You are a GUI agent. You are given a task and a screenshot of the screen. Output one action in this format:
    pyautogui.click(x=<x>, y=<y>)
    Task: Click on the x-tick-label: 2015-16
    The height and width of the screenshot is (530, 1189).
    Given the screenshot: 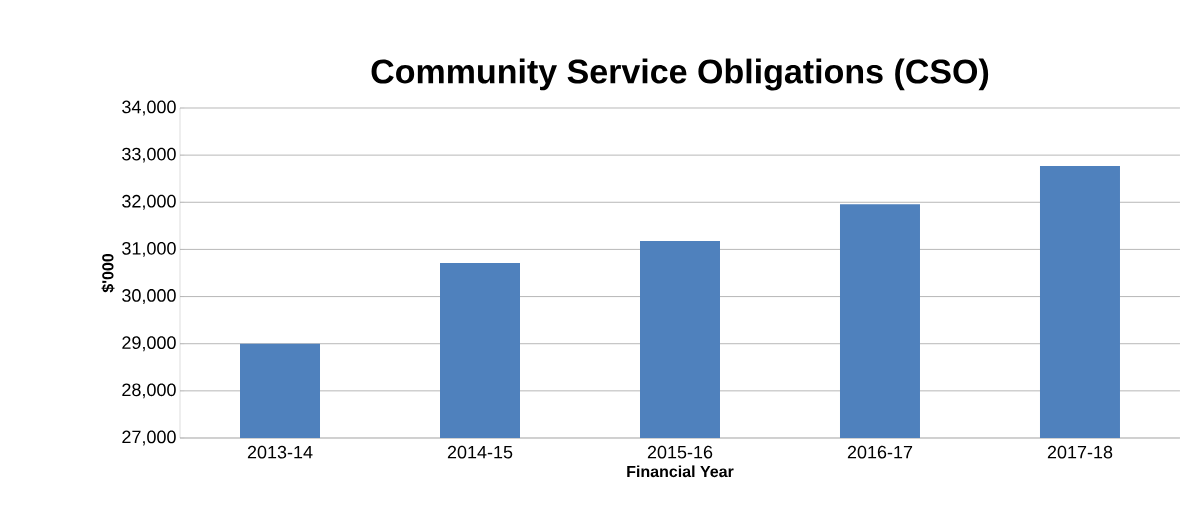 What is the action you would take?
    pyautogui.click(x=680, y=452)
    